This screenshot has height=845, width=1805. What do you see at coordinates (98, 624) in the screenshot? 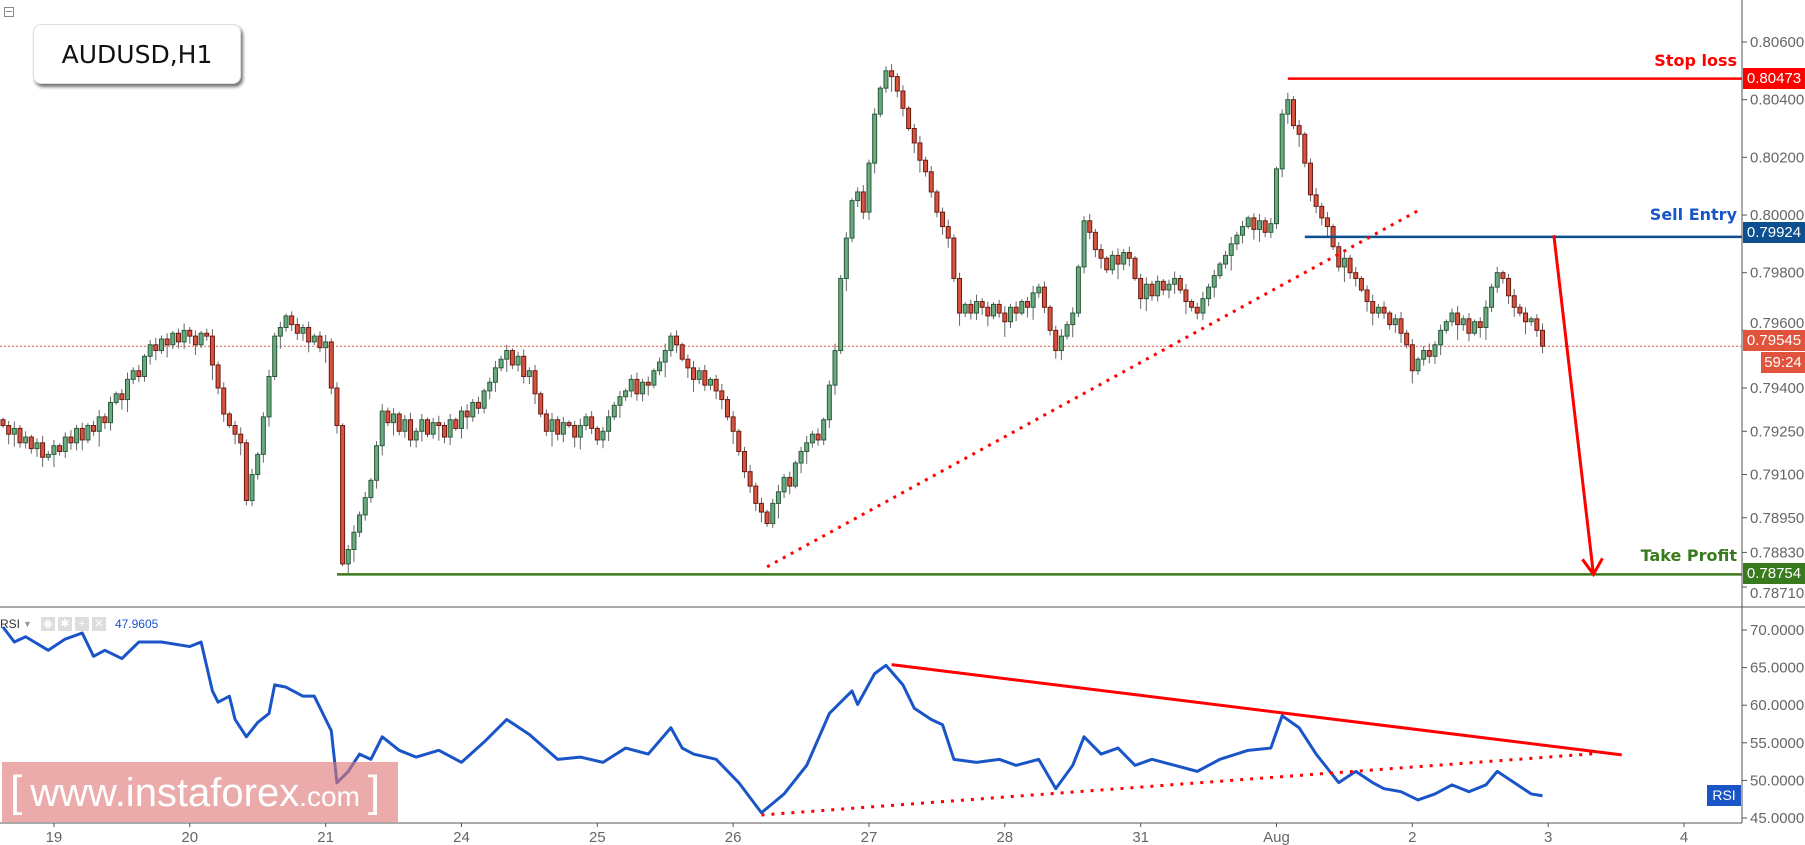
I see `close-icon: ✕` at bounding box center [98, 624].